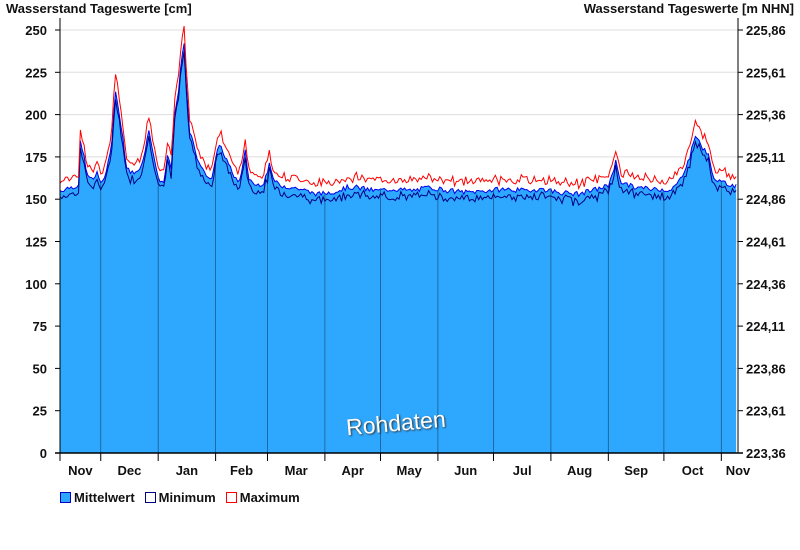 The height and width of the screenshot is (550, 800). What do you see at coordinates (296, 470) in the screenshot?
I see `x-tick-label: Mar` at bounding box center [296, 470].